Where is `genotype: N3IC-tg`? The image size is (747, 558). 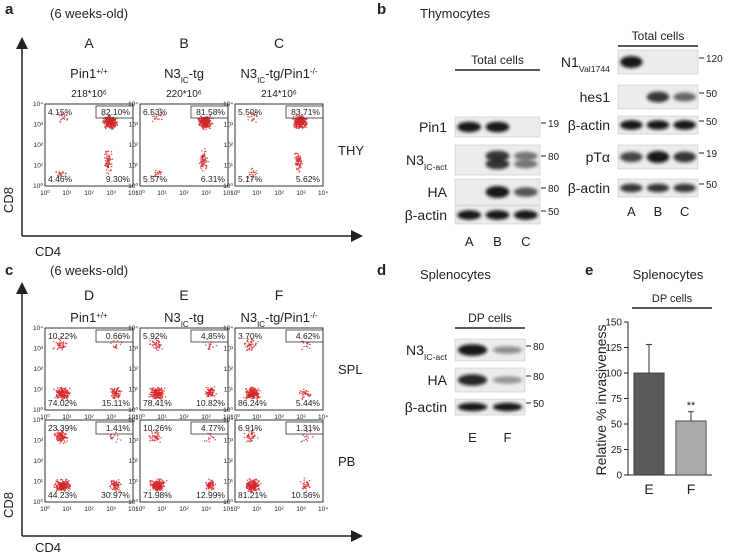
genotype: N3IC-tg is located at coordinates (184, 75).